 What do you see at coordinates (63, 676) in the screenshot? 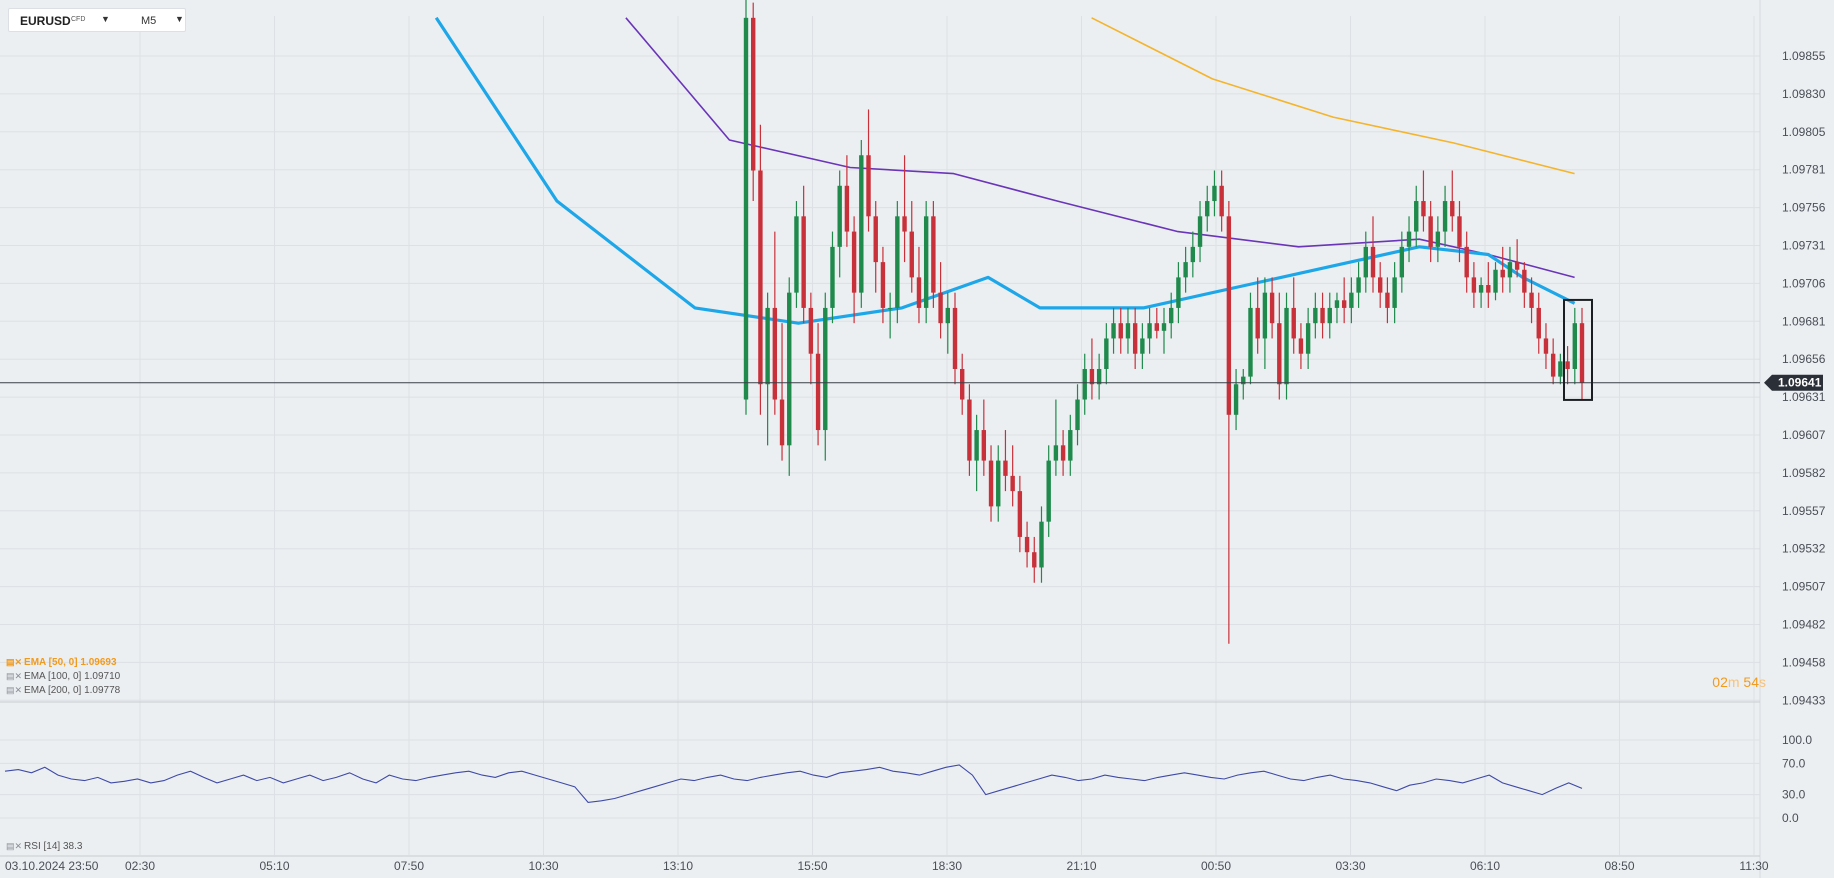
I see `indicator-ema100: ▤✕ EMA [100, 0] 1.09710` at bounding box center [63, 676].